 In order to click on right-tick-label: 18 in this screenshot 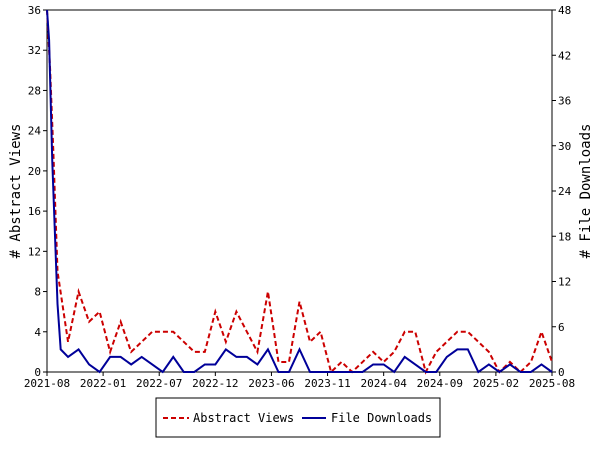, I will do `click(564, 236)`.